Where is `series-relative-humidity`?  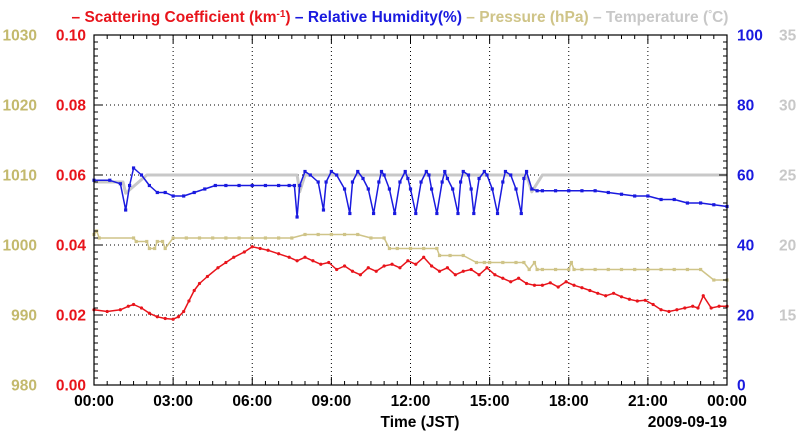
series-relative-humidity is located at coordinates (410, 192).